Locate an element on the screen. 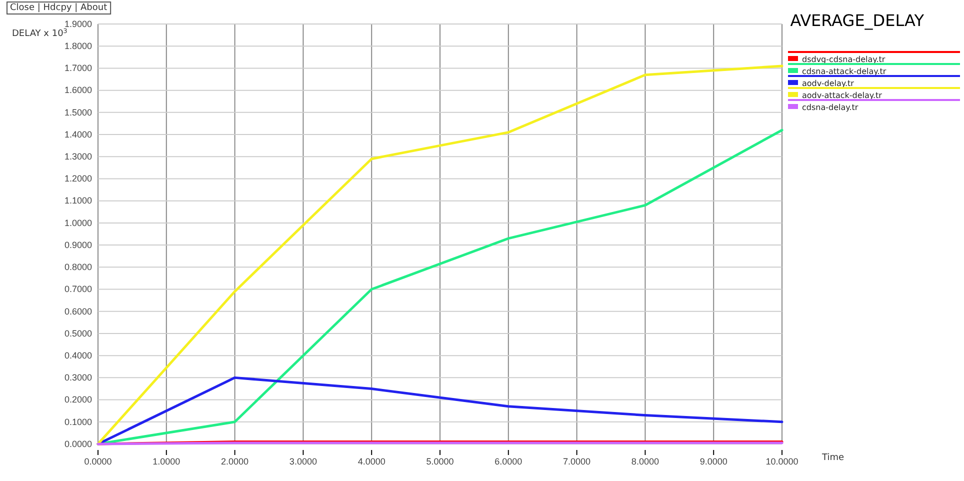 The width and height of the screenshot is (964, 481). y-tick-label: 0.5000 is located at coordinates (78, 333).